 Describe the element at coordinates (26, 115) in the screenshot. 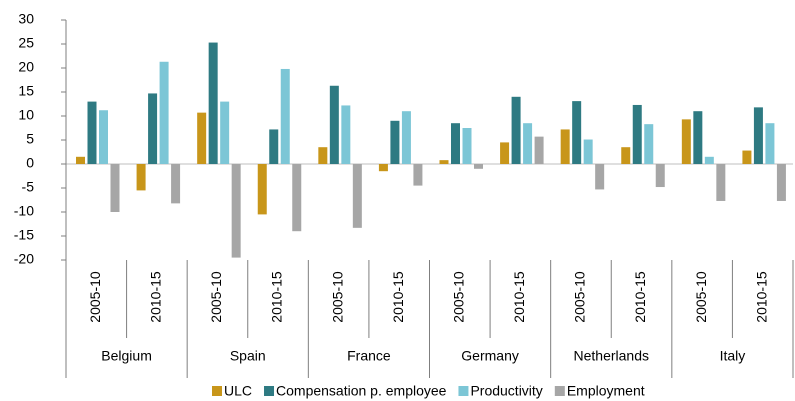

I see `y-tick-label: 10` at that location.